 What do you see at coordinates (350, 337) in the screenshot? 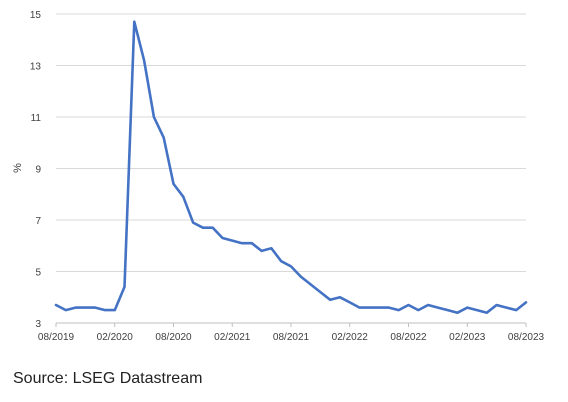
I see `x-tick-label: 02/2022` at bounding box center [350, 337].